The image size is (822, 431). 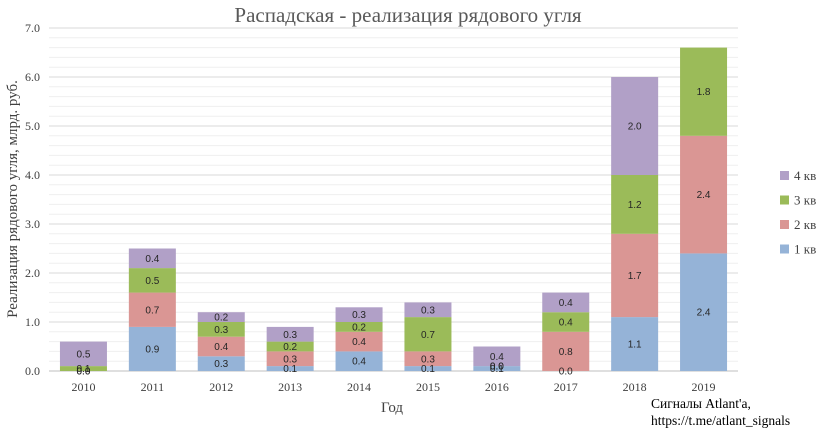 I want to click on bar-data-label: 0.9, so click(x=152, y=349).